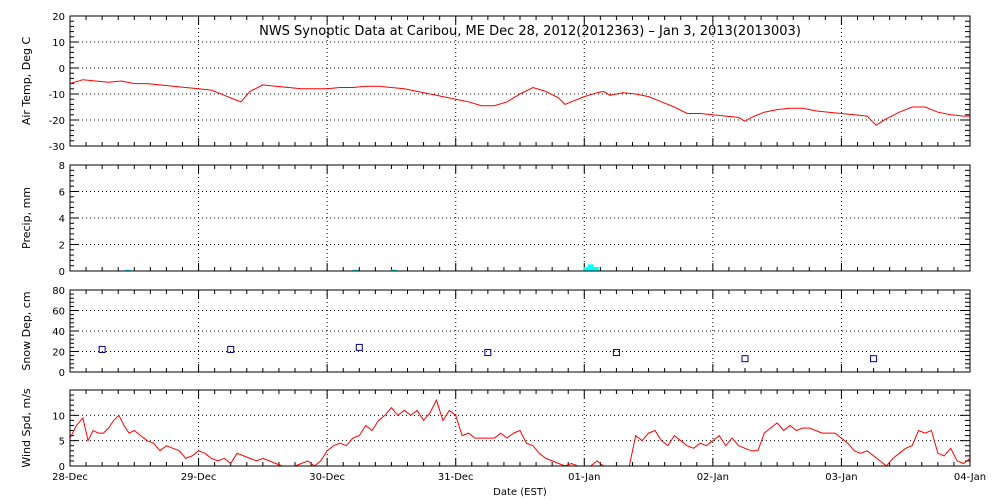 This screenshot has height=500, width=1000. What do you see at coordinates (57, 95) in the screenshot?
I see `y-tick-label: -10` at bounding box center [57, 95].